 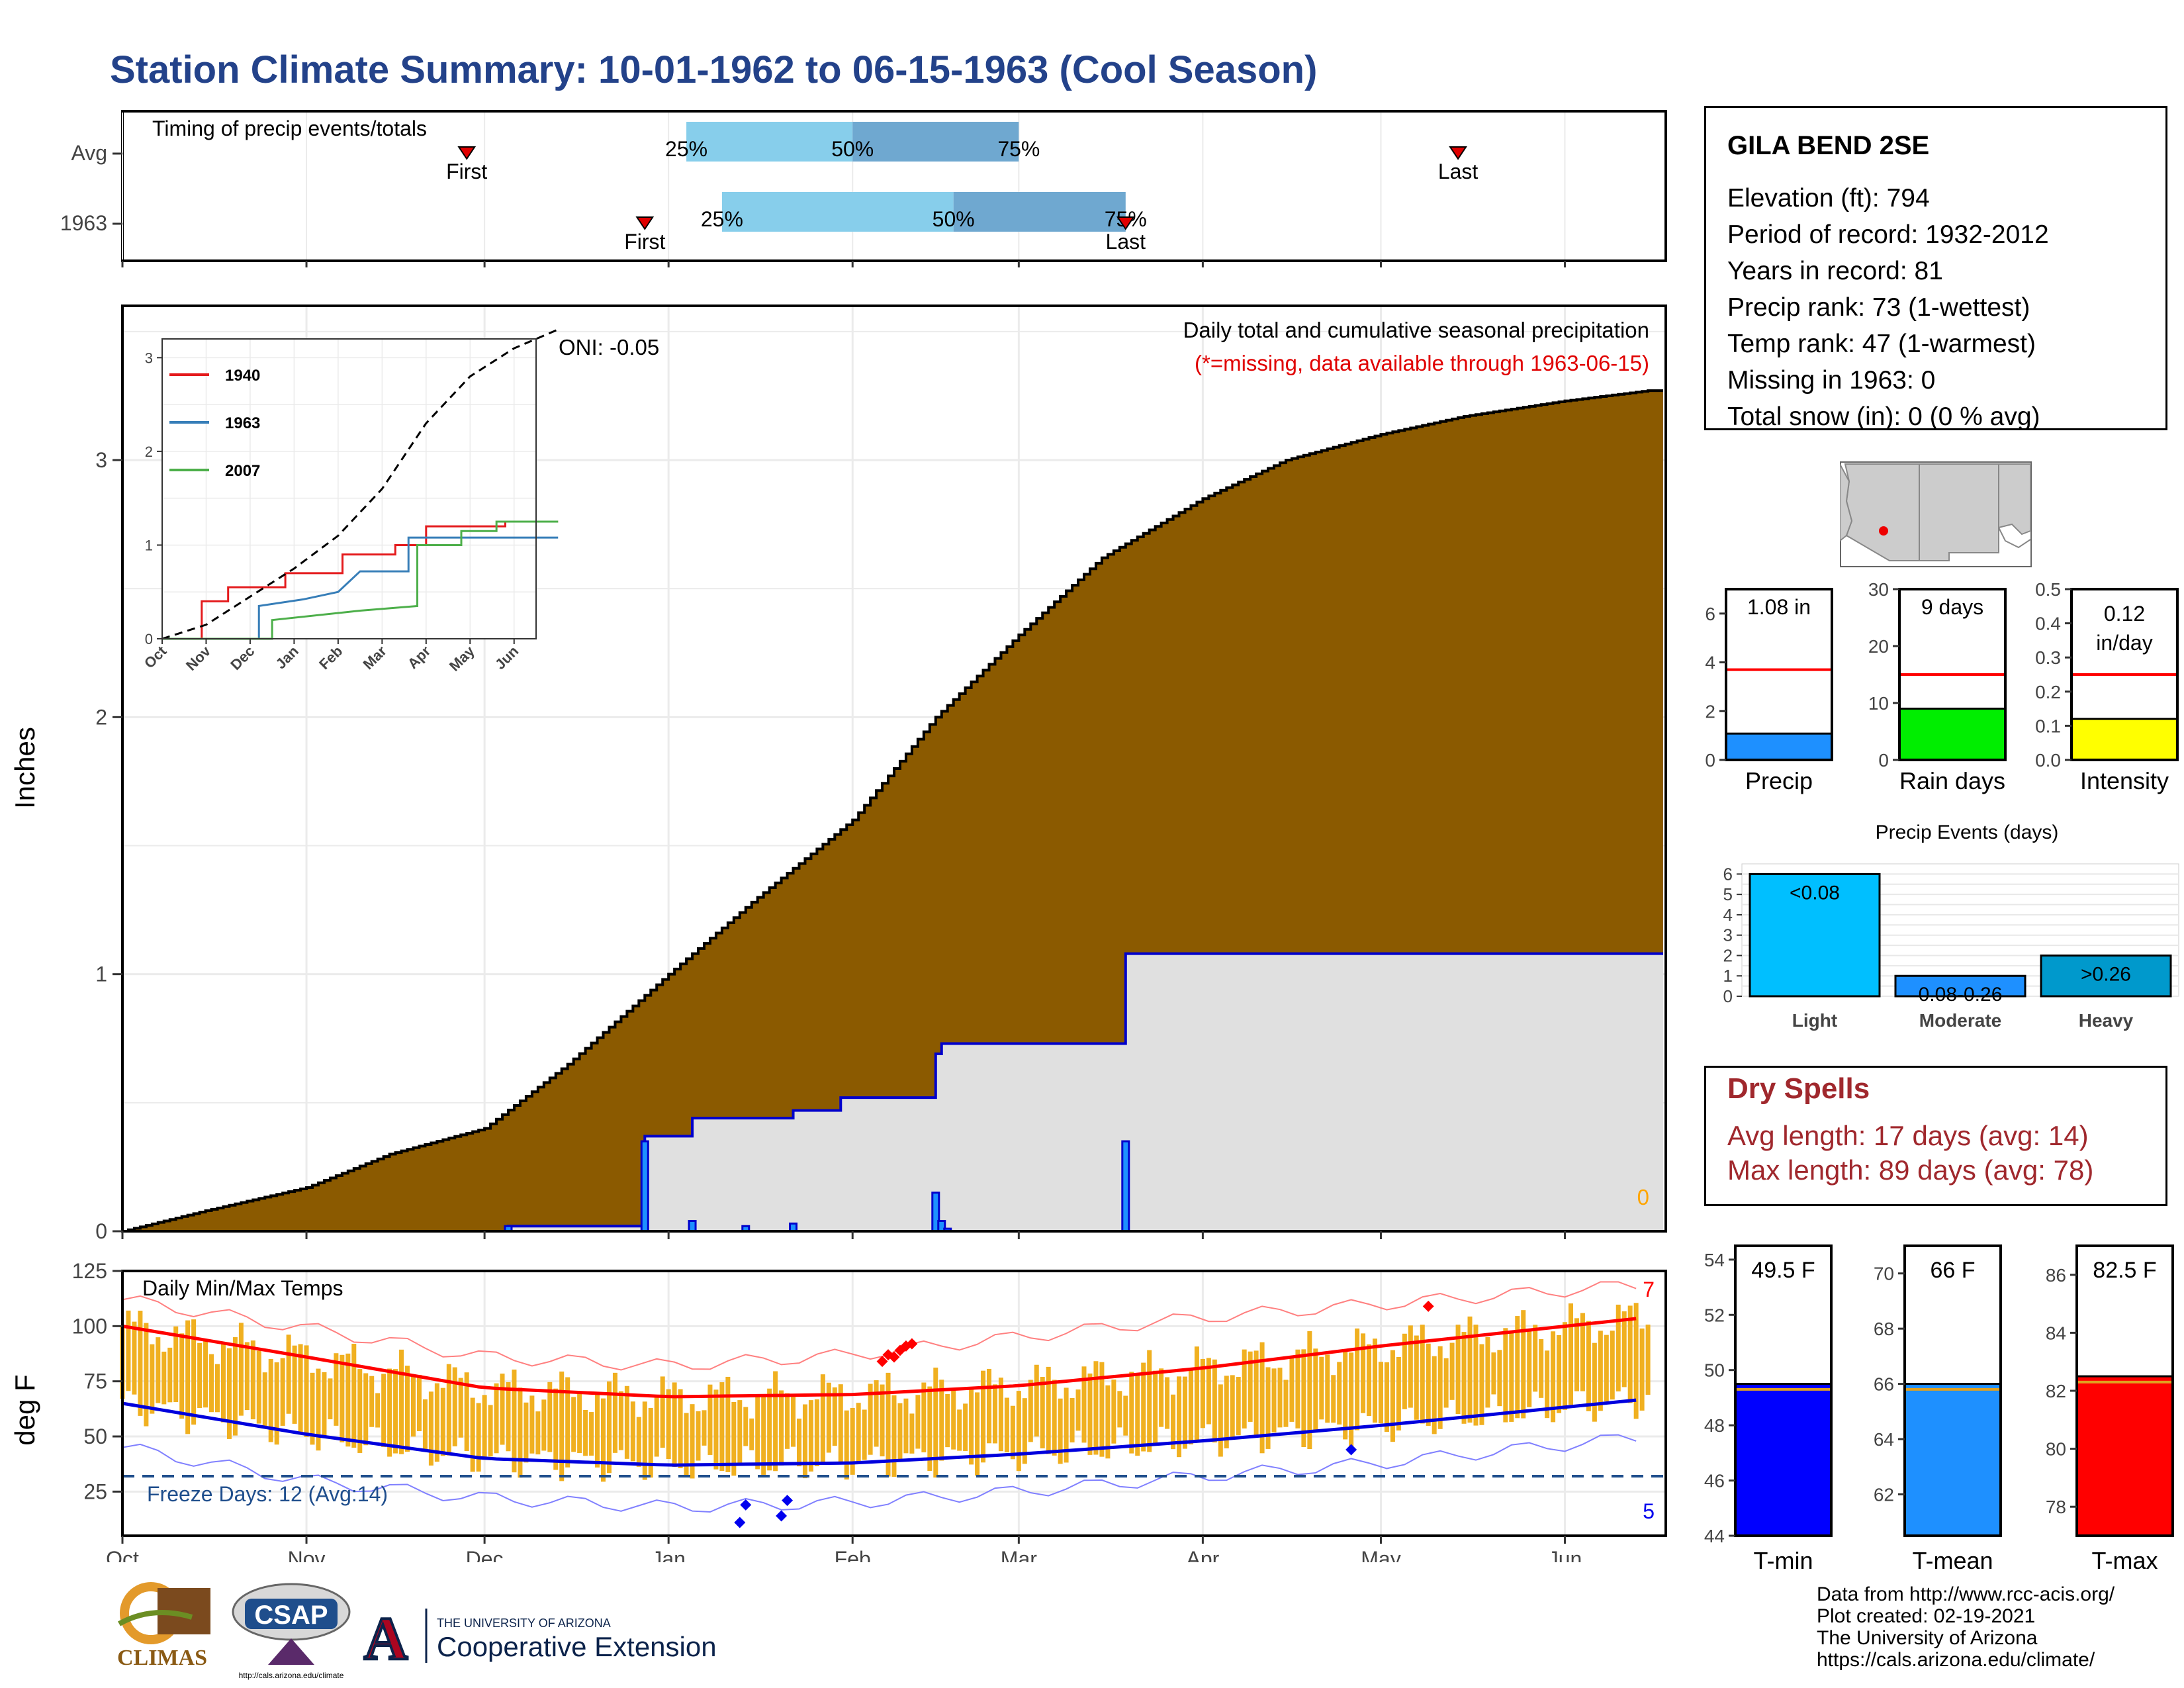 I want to click on station-location-marker, so click(x=1883, y=531).